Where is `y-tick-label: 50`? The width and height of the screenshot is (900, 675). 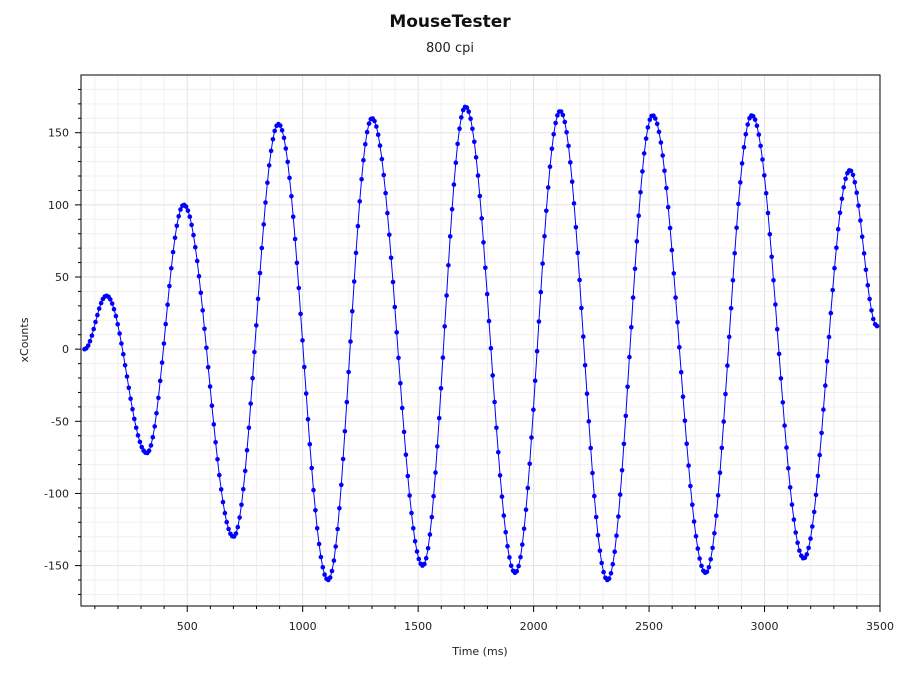
y-tick-label: 50 is located at coordinates (62, 277).